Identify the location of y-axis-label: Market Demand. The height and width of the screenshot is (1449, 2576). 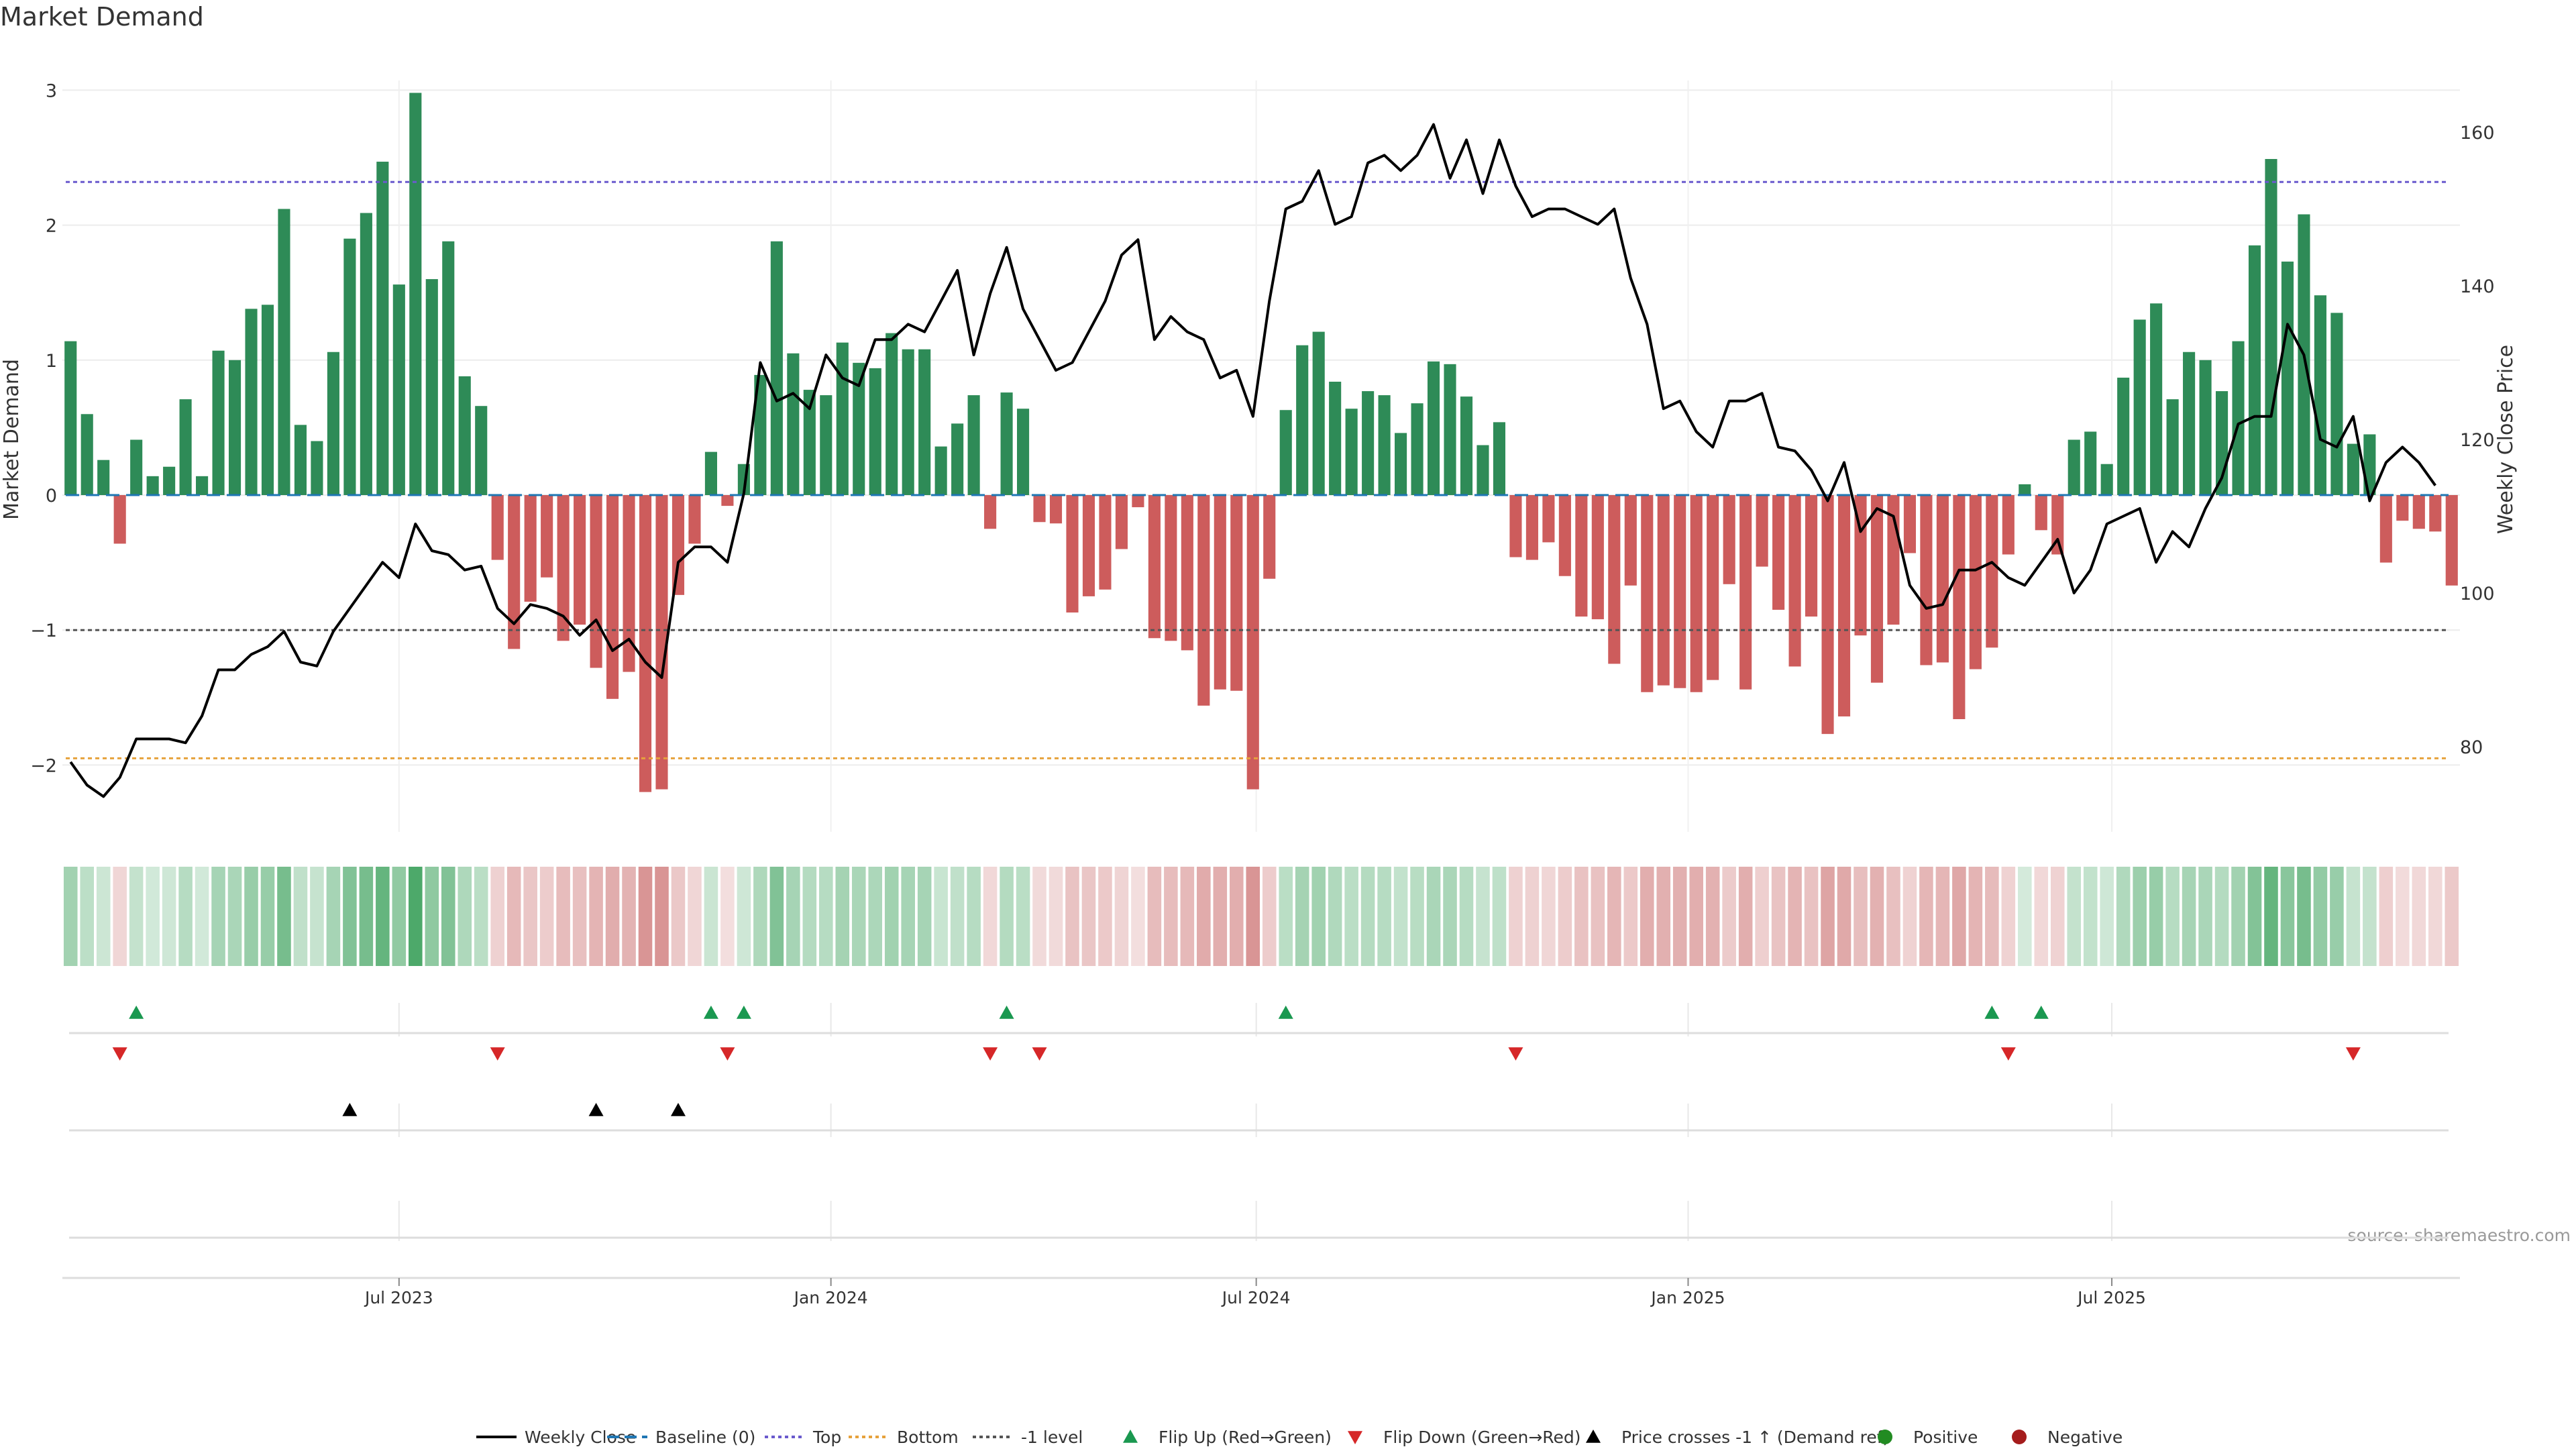
(11, 439).